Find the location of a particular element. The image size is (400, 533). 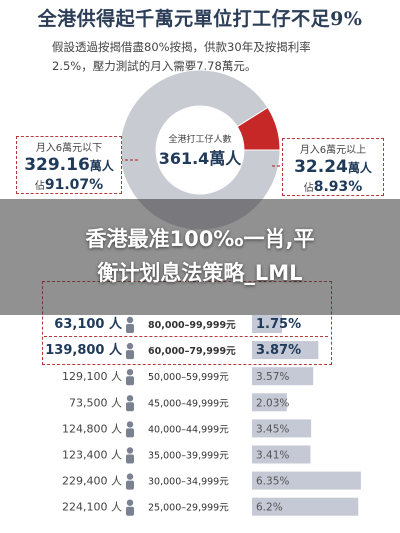

row-count: 139,800 人 is located at coordinates (84, 350).